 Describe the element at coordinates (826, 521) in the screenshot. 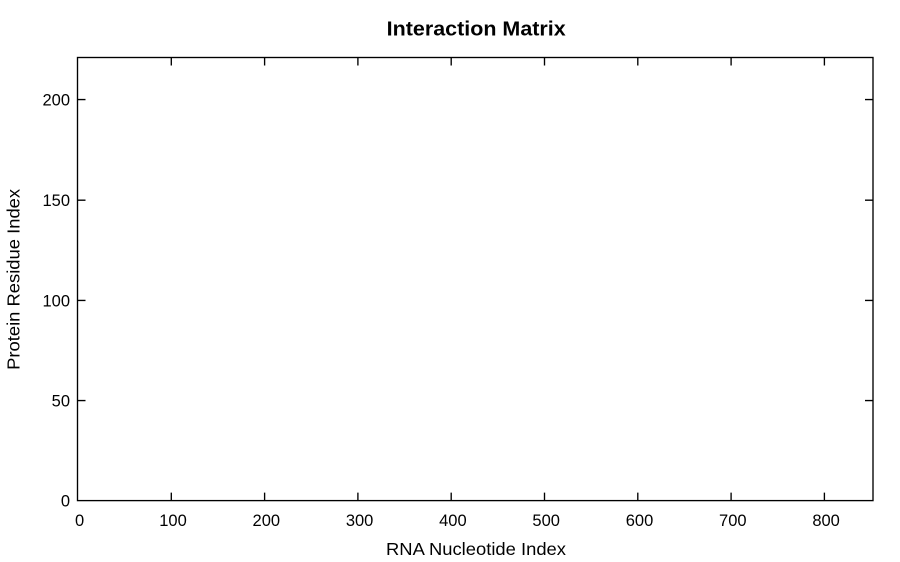

I see `svg-text: 800` at that location.